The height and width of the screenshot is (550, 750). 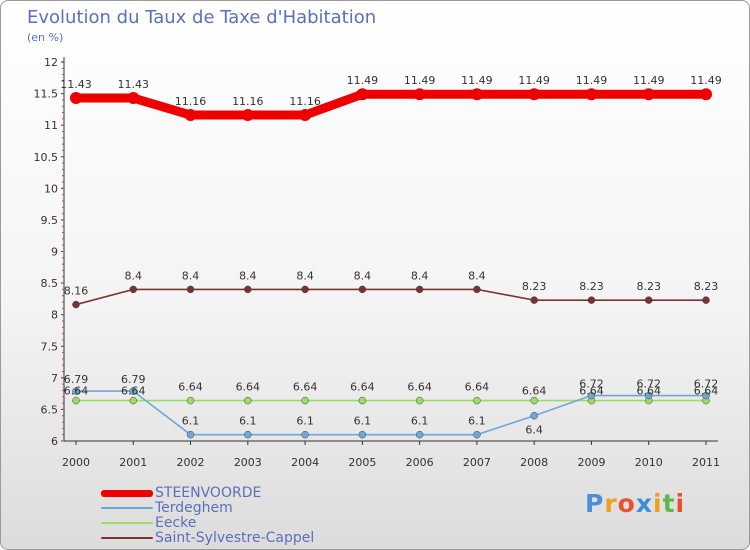 What do you see at coordinates (167, 508) in the screenshot?
I see `legend-item-terdeghem: Terdeghem` at bounding box center [167, 508].